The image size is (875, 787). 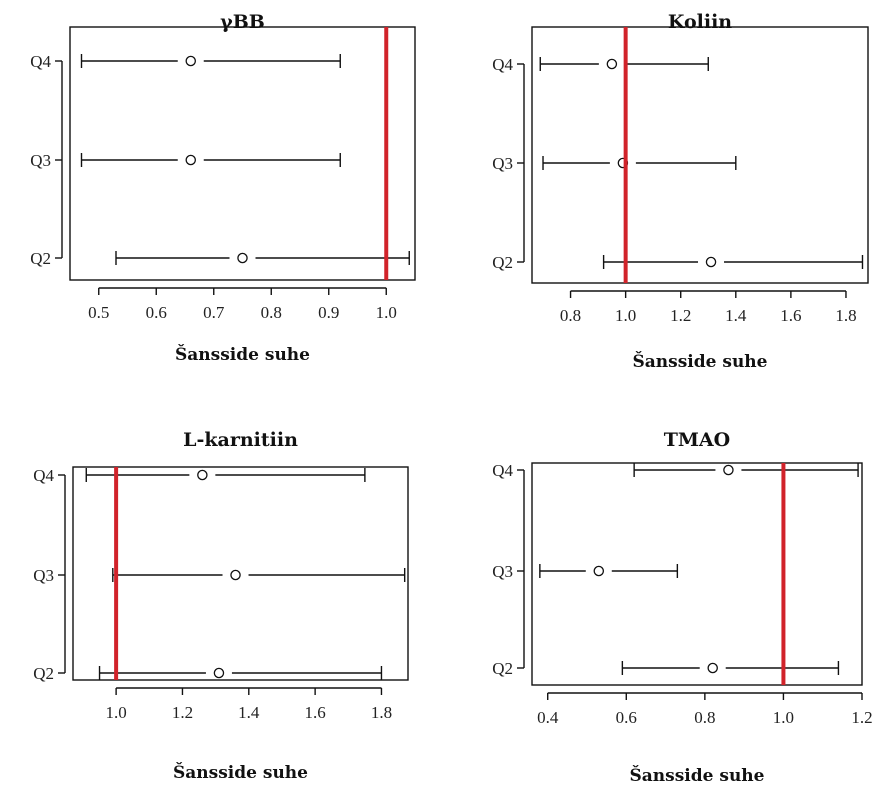 What do you see at coordinates (214, 312) in the screenshot?
I see `x-tick-label: 0.7` at bounding box center [214, 312].